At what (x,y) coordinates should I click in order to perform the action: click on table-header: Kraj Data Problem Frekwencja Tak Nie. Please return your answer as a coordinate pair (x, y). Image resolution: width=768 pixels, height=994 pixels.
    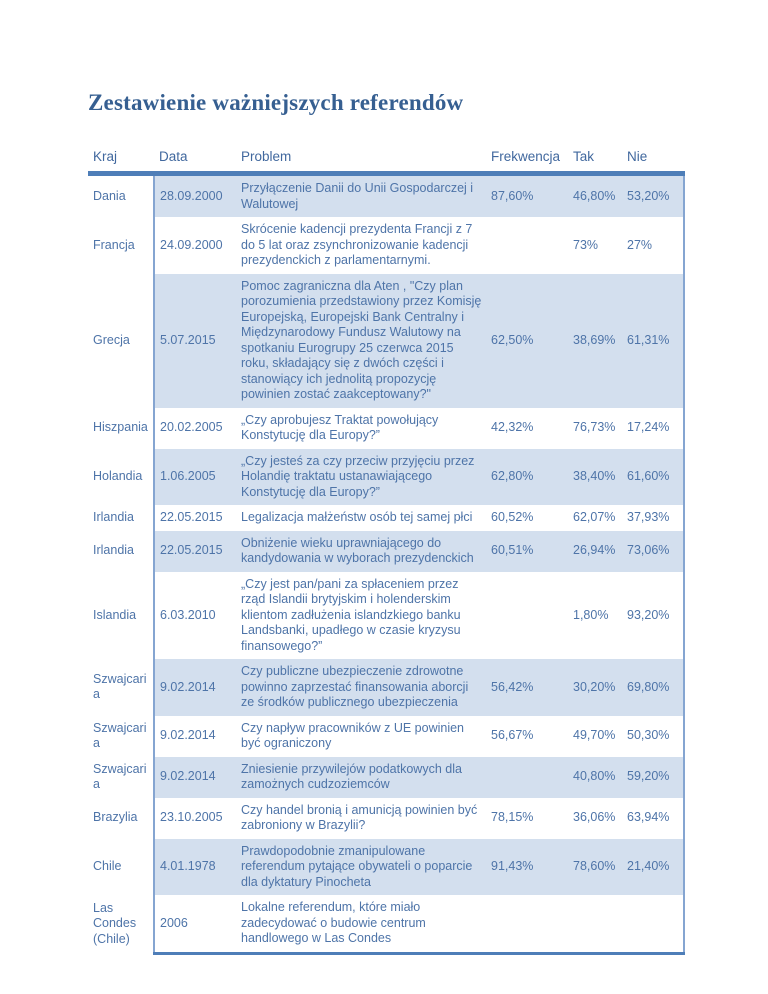
    Looking at the image, I should click on (386, 162).